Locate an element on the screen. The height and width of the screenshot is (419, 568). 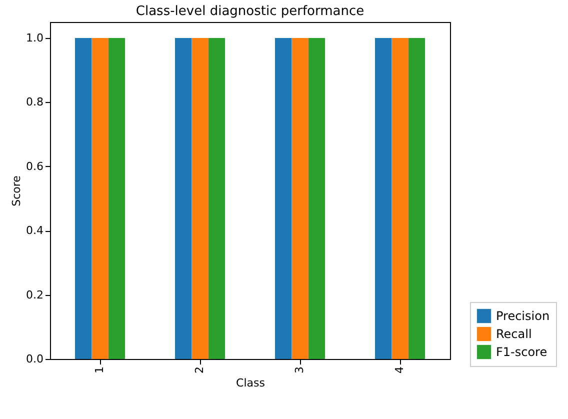
y-tick-label: 0.2 is located at coordinates (35, 295).